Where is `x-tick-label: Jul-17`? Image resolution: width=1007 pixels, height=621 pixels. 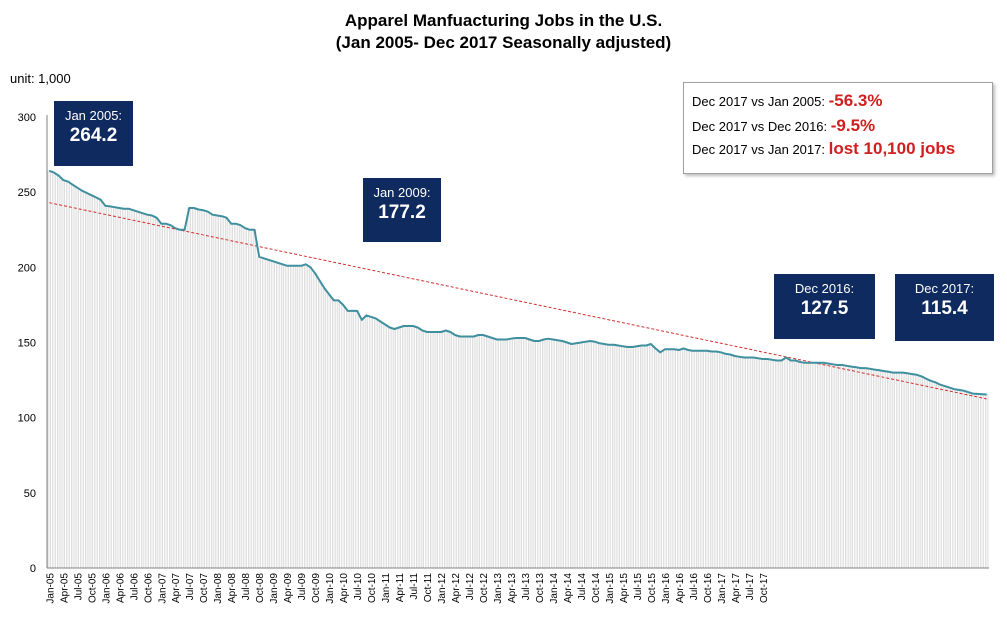
x-tick-label: Jul-17 is located at coordinates (750, 587).